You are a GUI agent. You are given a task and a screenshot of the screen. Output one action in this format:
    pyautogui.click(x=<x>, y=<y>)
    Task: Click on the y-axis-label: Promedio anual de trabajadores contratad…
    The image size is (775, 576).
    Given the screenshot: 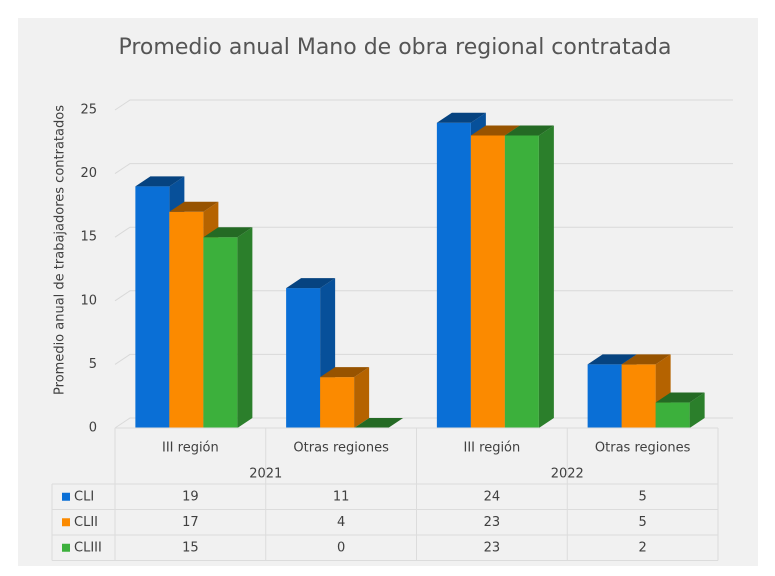 What is the action you would take?
    pyautogui.click(x=60, y=250)
    